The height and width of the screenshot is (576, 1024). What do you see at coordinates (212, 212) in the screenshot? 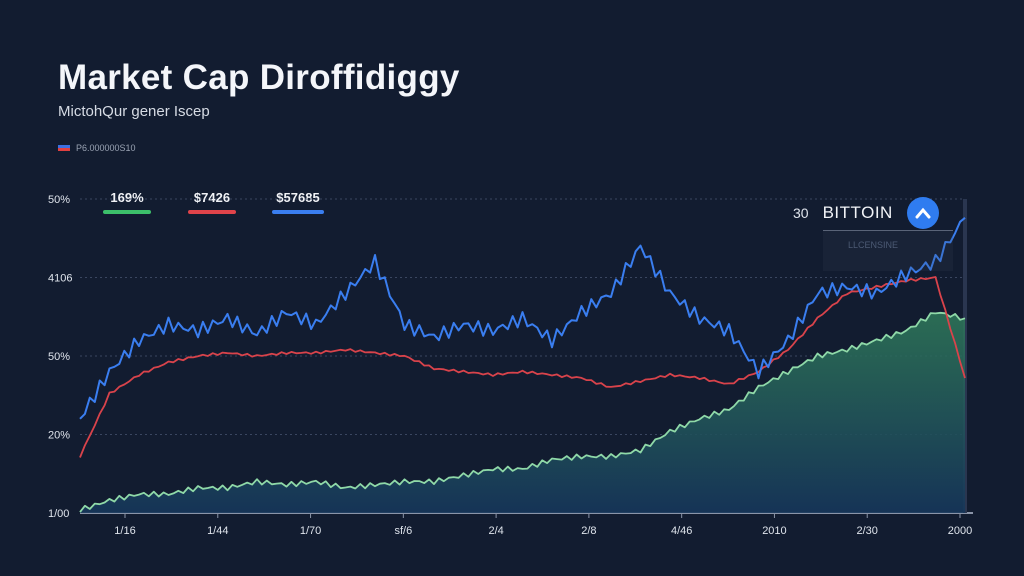
I see `stat-red-bar` at bounding box center [212, 212].